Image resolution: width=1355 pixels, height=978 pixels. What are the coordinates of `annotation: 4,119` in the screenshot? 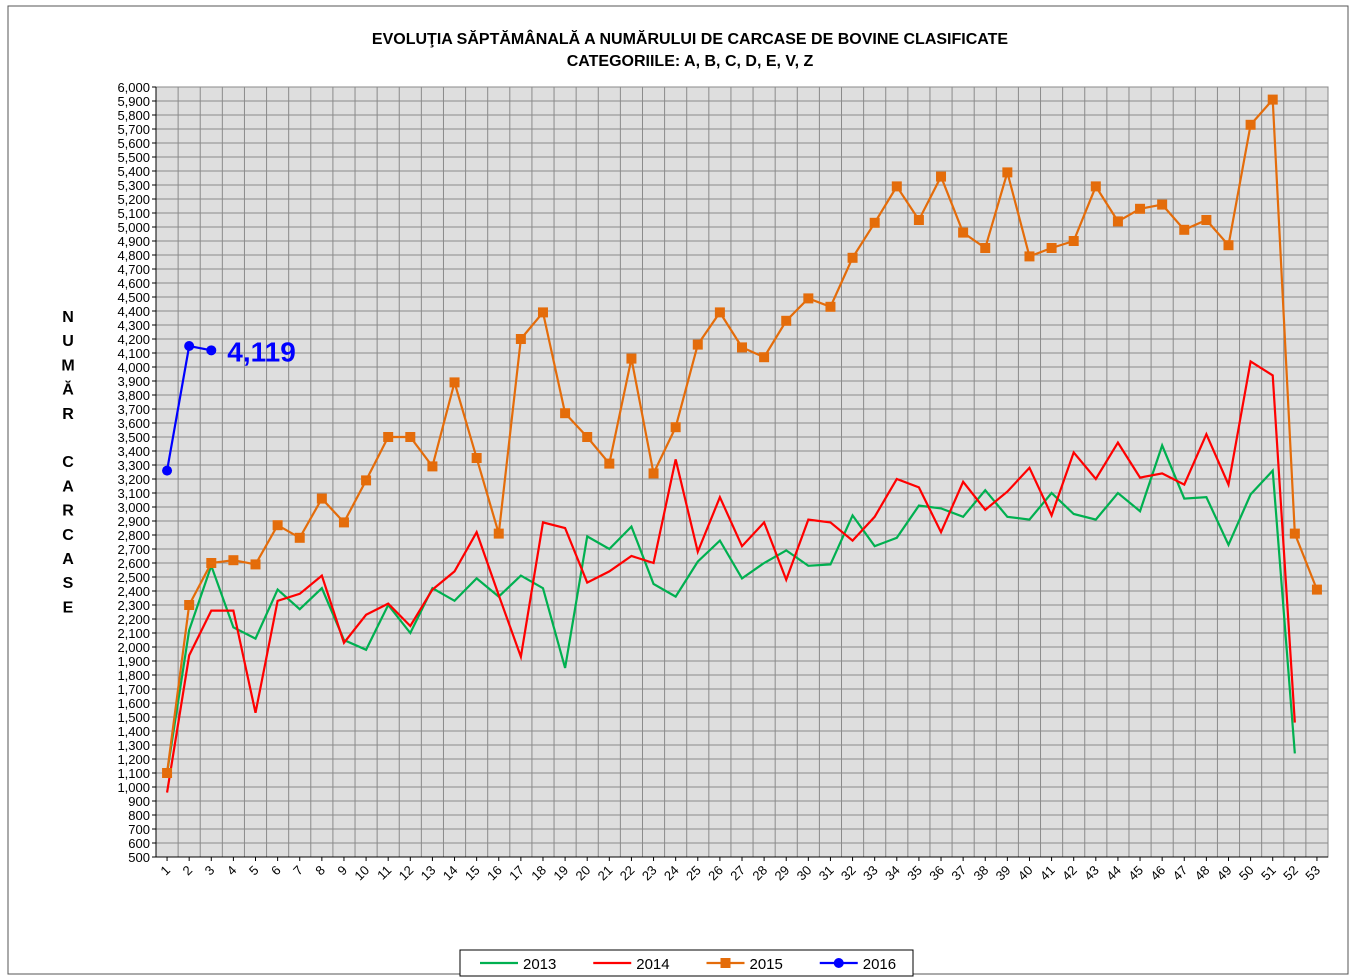 It's located at (261, 351).